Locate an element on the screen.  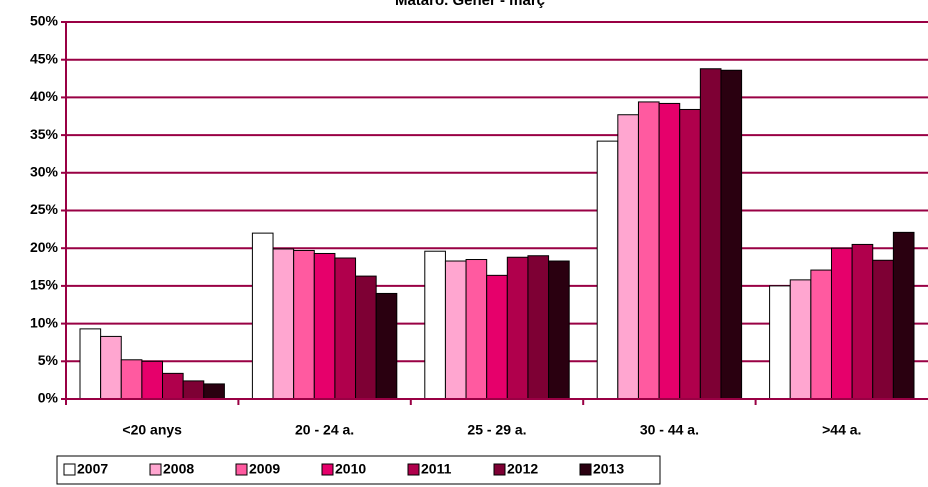
x-tick-label: >44 a. is located at coordinates (841, 430).